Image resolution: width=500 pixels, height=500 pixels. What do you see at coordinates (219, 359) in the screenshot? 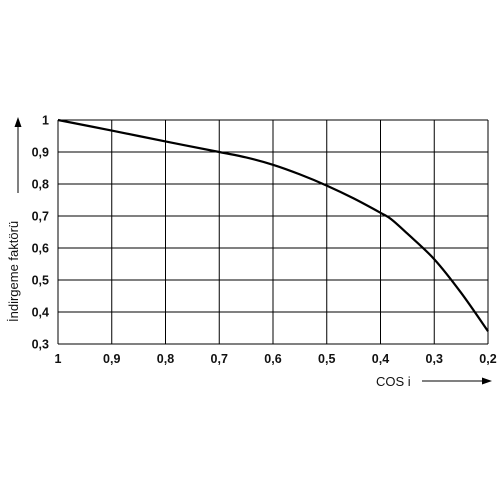
I see `x-tick-label: 0,7` at bounding box center [219, 359].